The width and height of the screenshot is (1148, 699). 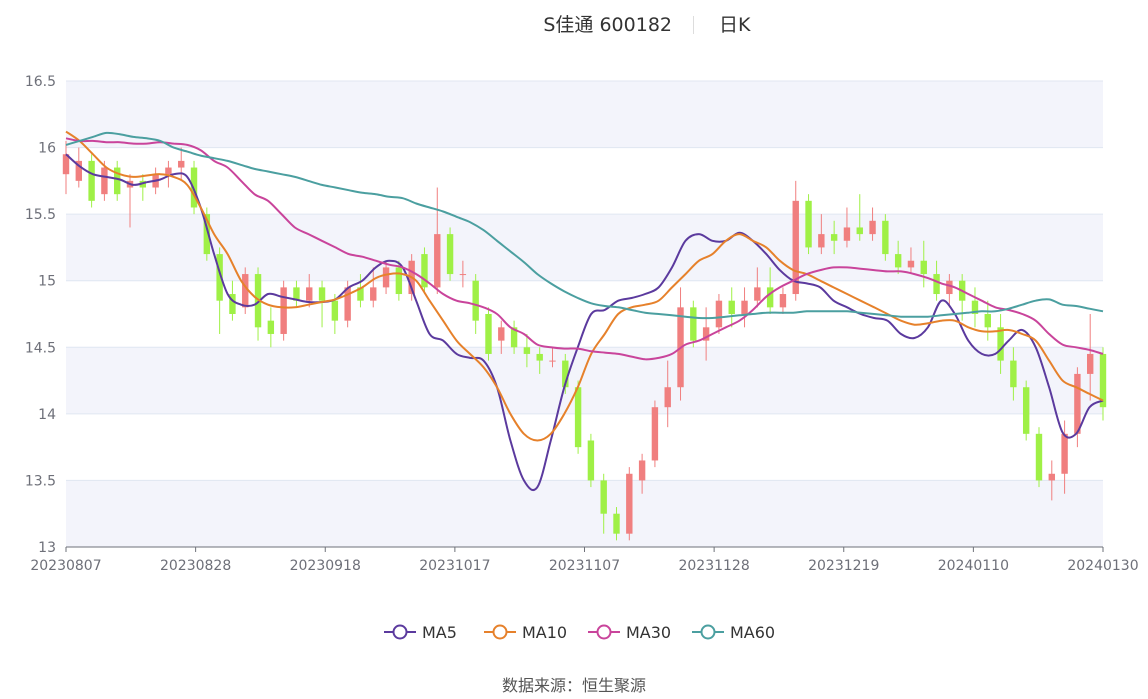 What do you see at coordinates (325, 566) in the screenshot?
I see `x-tick-label: 20230918` at bounding box center [325, 566].